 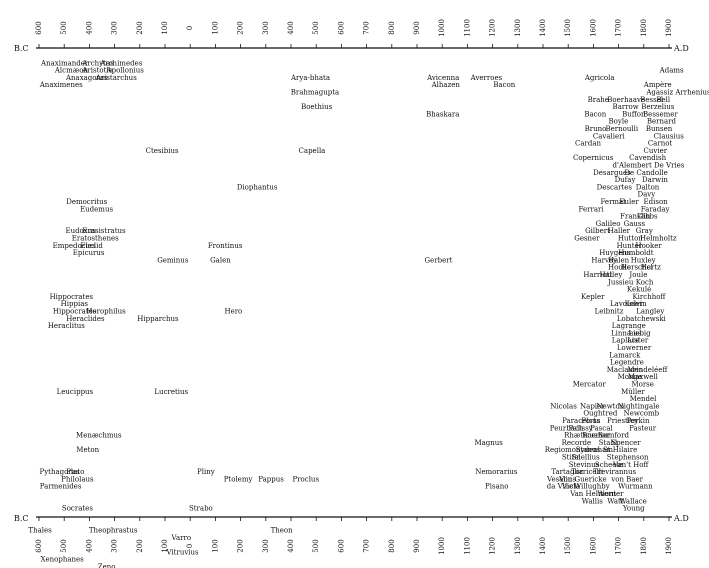 What do you see at coordinates (162, 151) in the screenshot?
I see `scientist-name: Ctesibius` at bounding box center [162, 151].